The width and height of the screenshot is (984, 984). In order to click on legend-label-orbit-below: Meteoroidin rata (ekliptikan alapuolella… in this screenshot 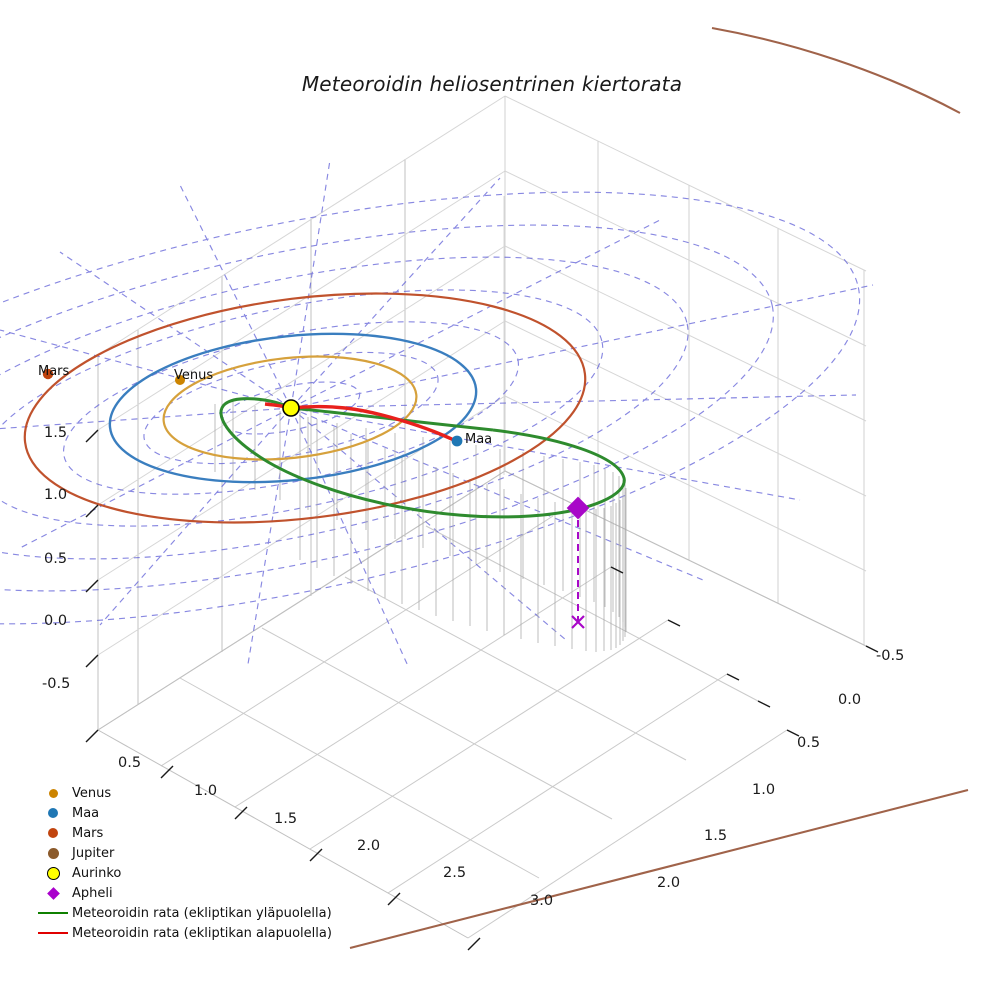, I will do `click(202, 933)`.